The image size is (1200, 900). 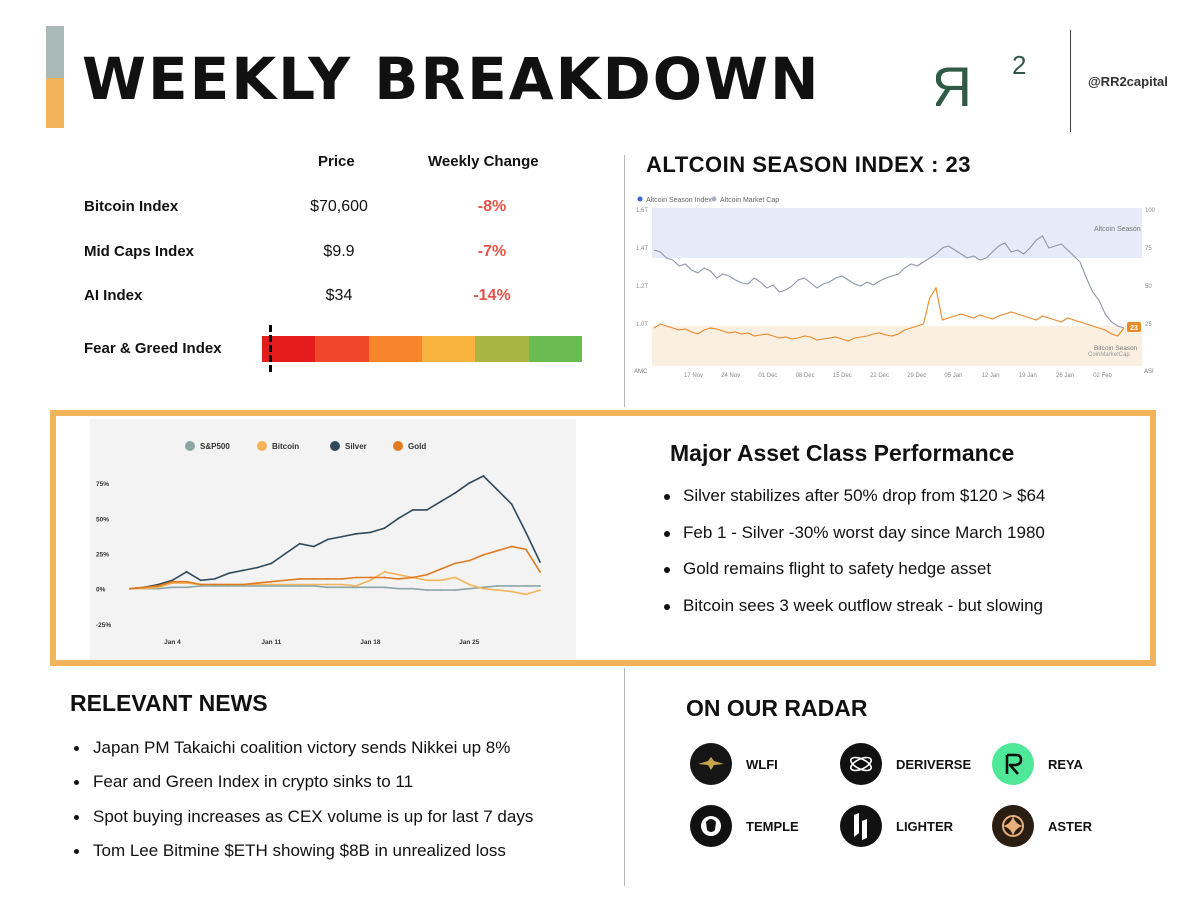 I want to click on performance-title: Major Asset Class Performance, so click(x=842, y=453).